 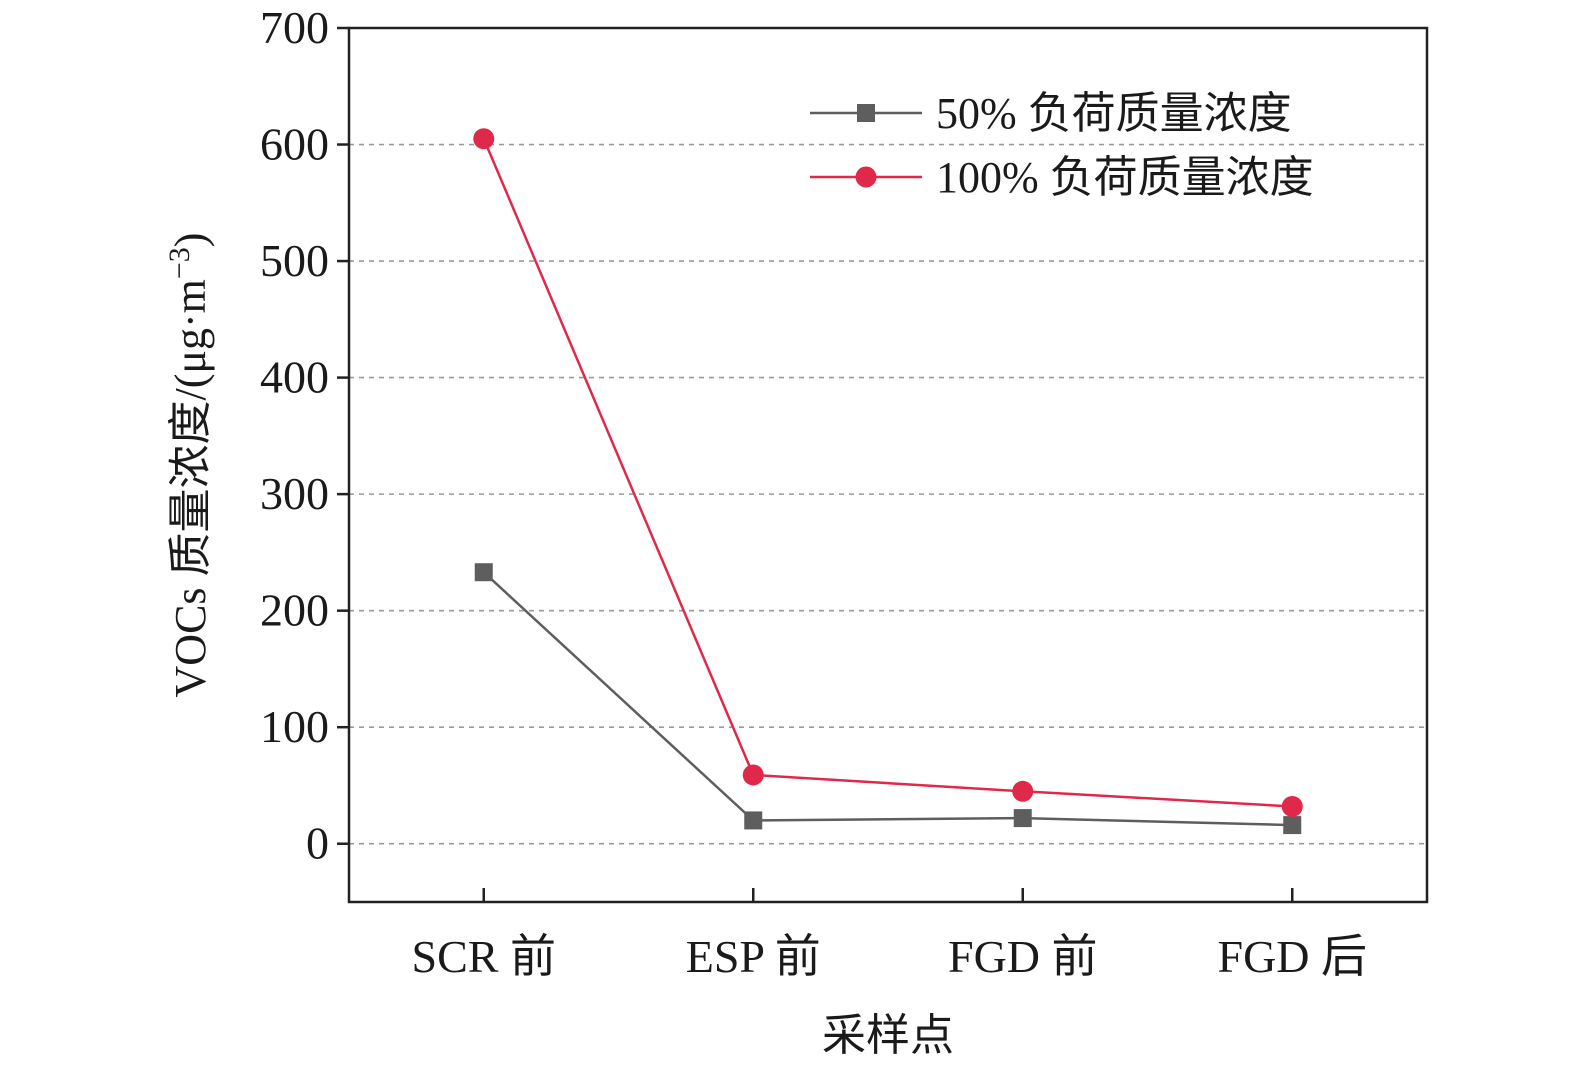 I want to click on legend-item: 50% 负荷质量浓度, so click(x=1051, y=113).